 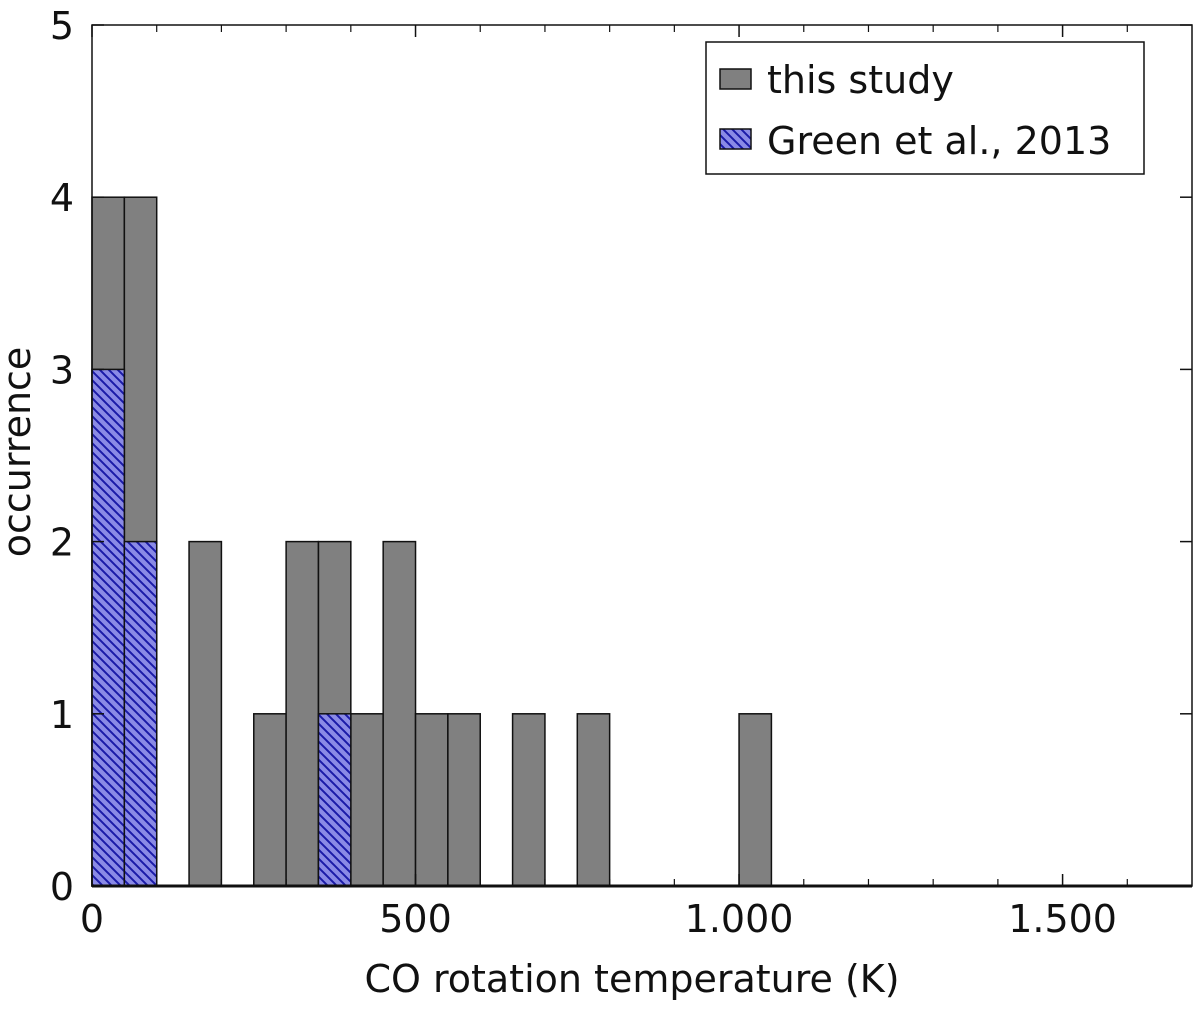 I want to click on legend-box, so click(x=925, y=108).